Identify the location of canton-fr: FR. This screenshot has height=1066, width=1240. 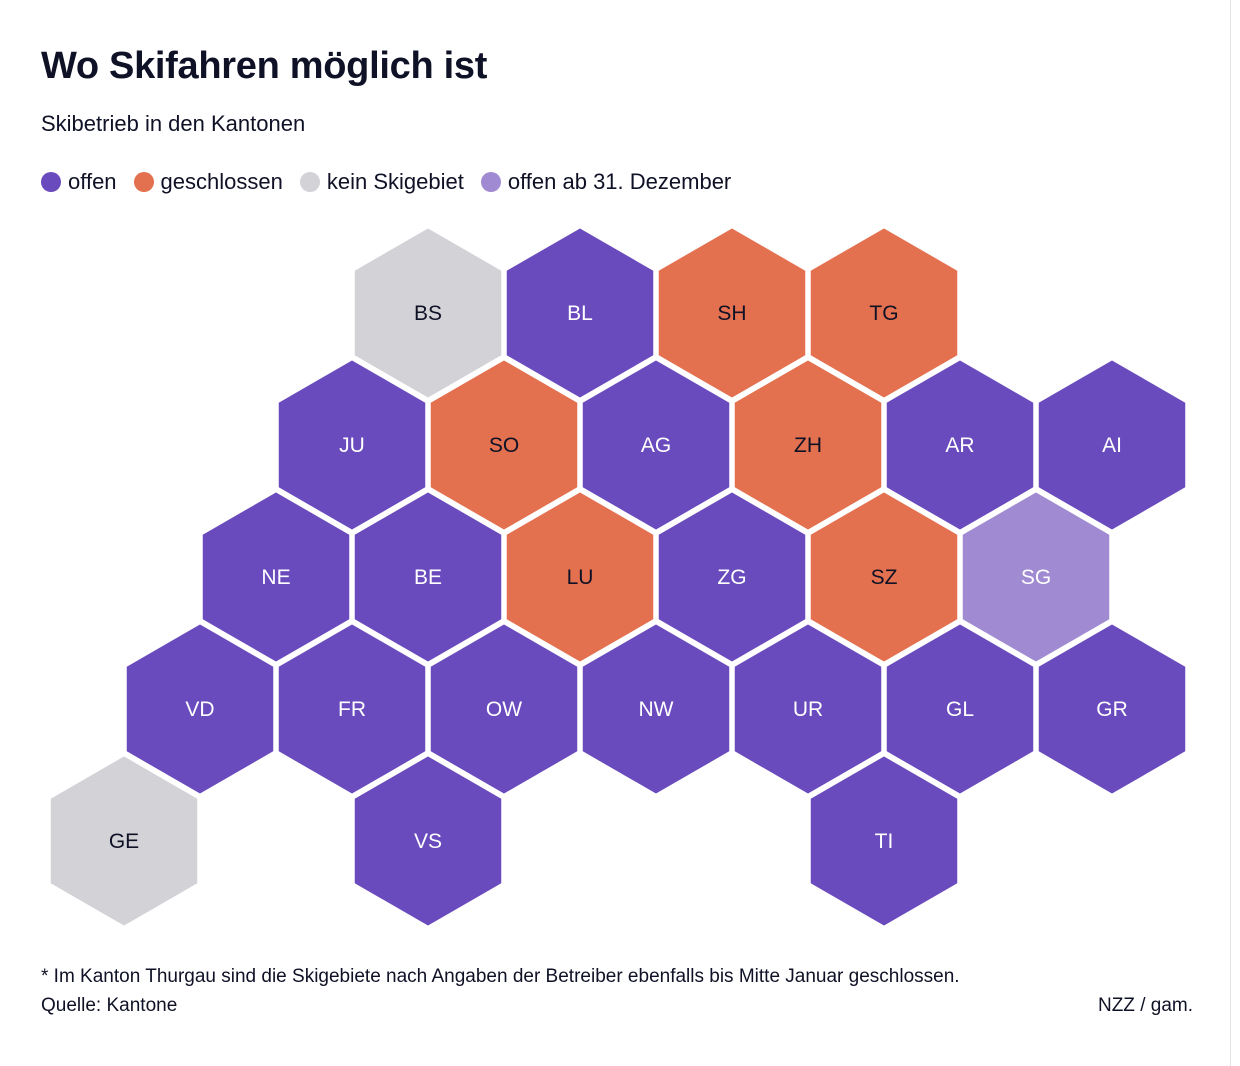
(352, 709).